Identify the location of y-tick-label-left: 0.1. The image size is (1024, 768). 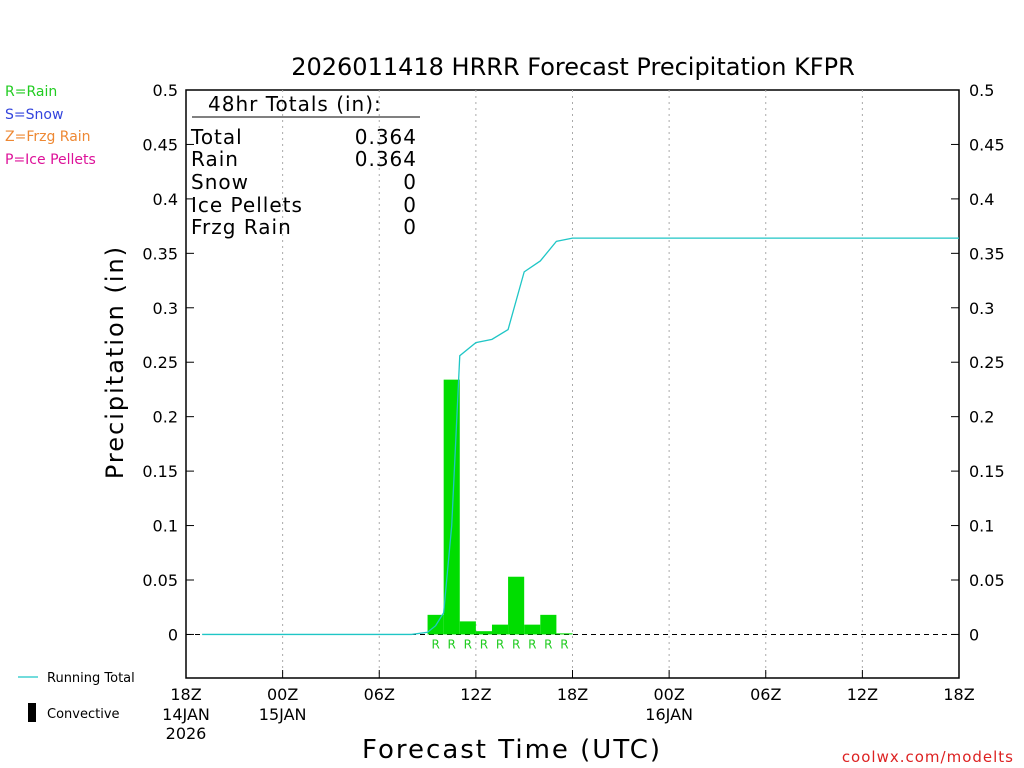
(165, 526).